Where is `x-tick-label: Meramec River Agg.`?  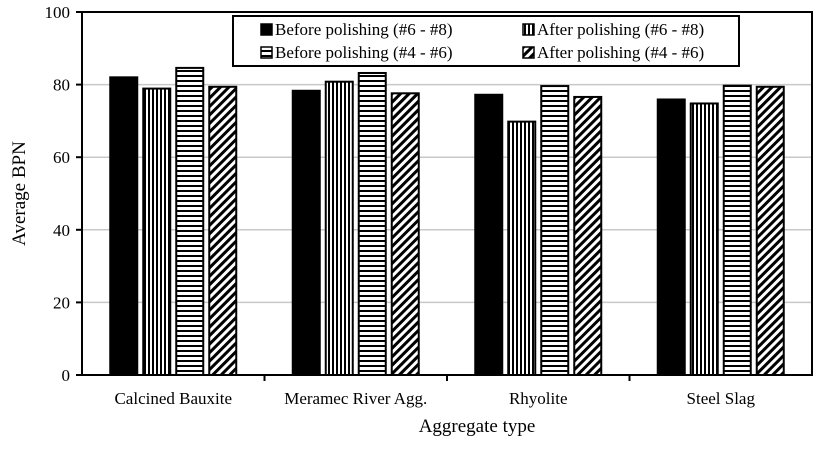
x-tick-label: Meramec River Agg. is located at coordinates (355, 398).